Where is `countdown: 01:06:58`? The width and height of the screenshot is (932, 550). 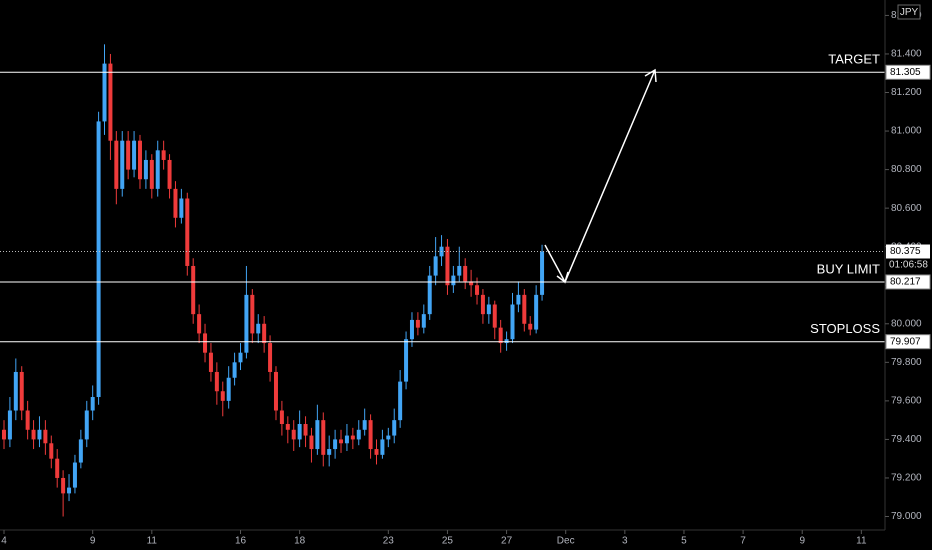
countdown: 01:06:58 is located at coordinates (908, 265).